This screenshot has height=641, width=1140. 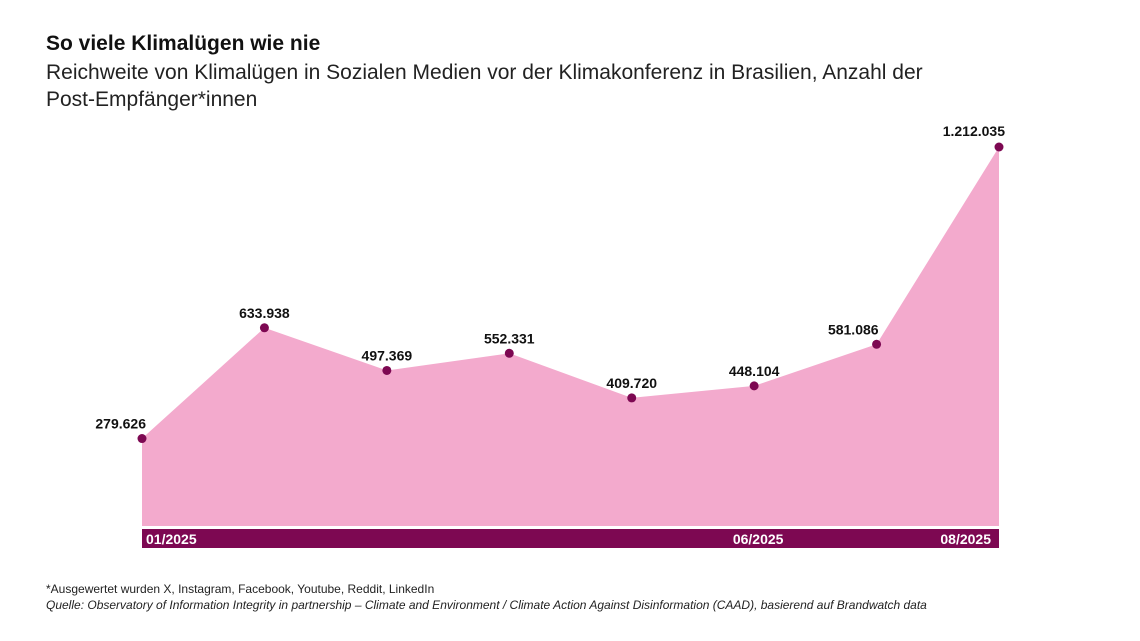 What do you see at coordinates (965, 539) in the screenshot?
I see `x-tick-label: 08/2025` at bounding box center [965, 539].